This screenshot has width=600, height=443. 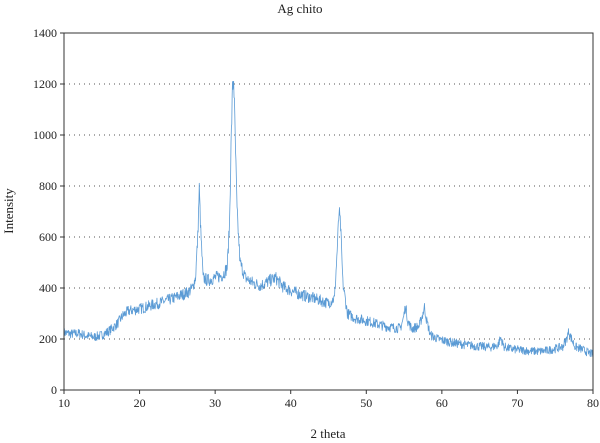 What do you see at coordinates (48, 339) in the screenshot?
I see `y-tick-label-200: 200` at bounding box center [48, 339].